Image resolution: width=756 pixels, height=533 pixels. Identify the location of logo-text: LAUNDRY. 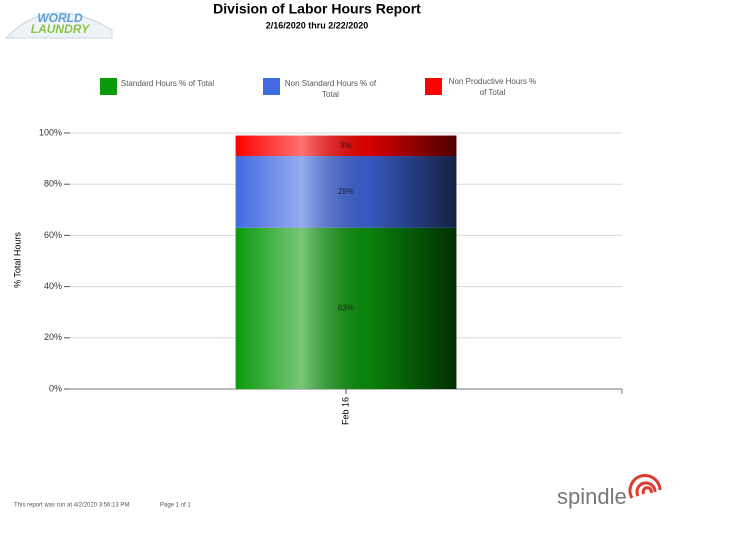
(60, 29).